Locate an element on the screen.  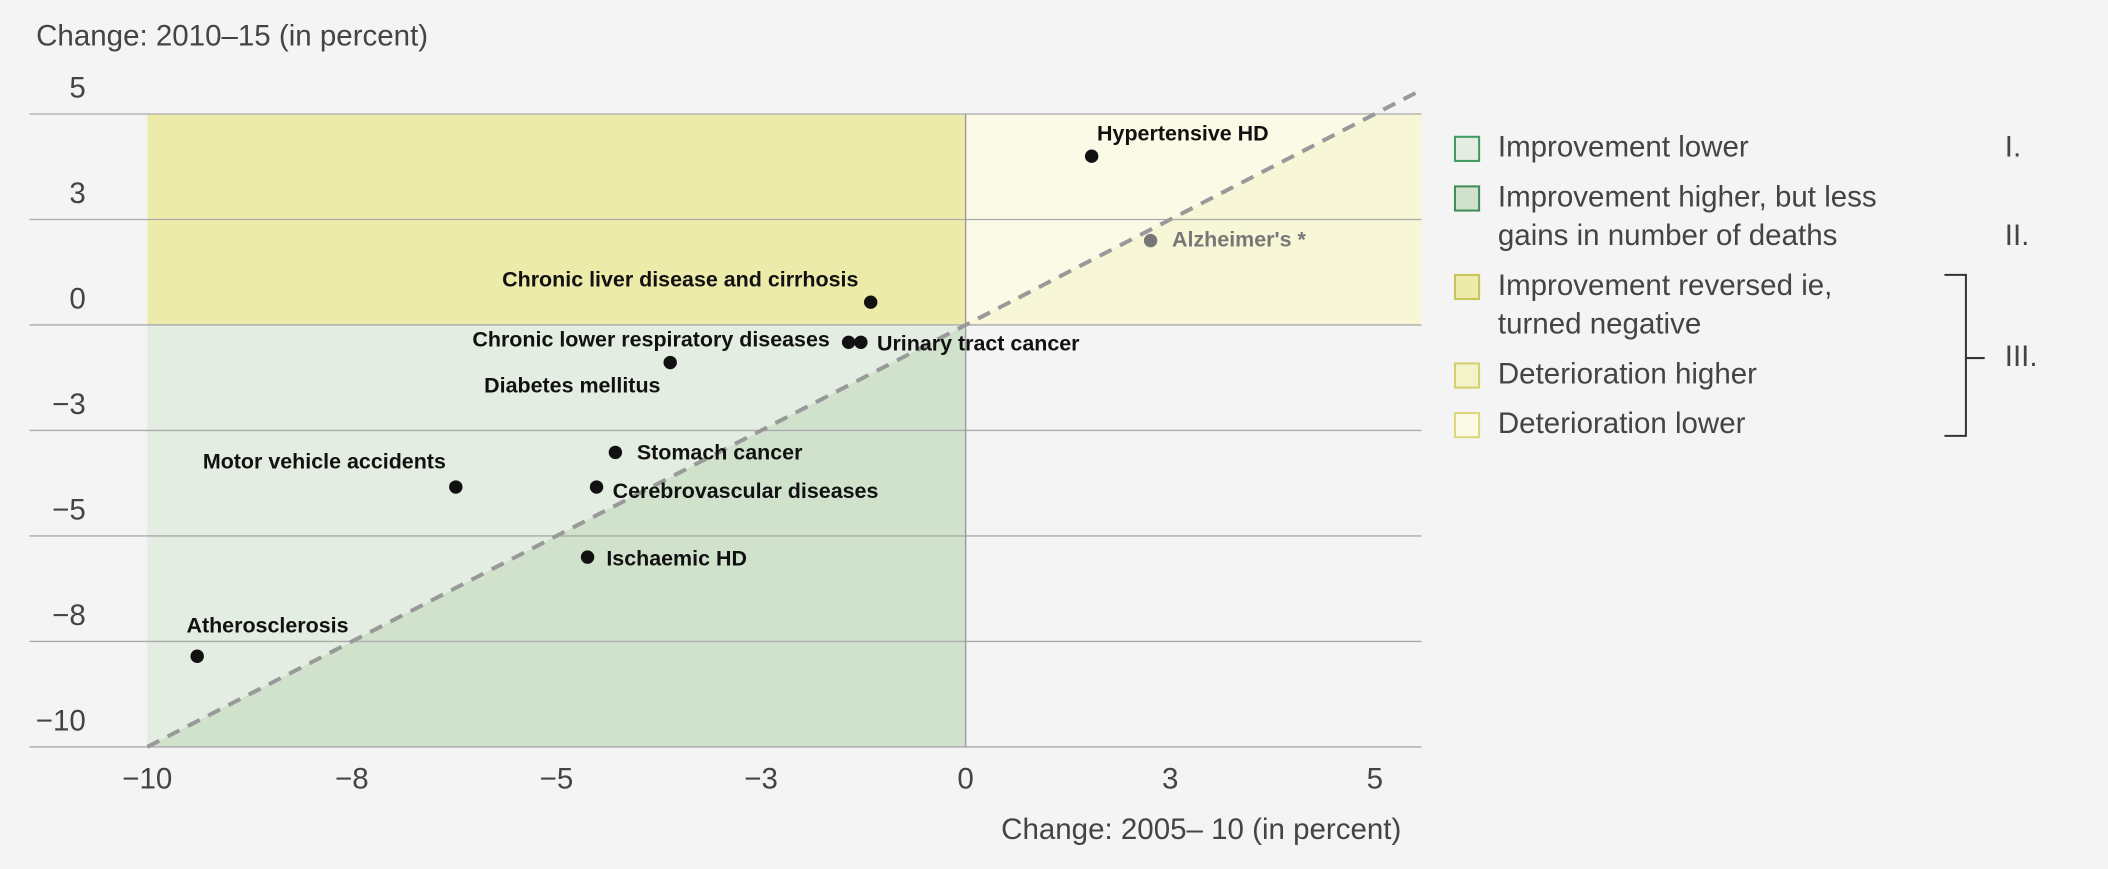
y-tick-label: 0 is located at coordinates (77, 299).